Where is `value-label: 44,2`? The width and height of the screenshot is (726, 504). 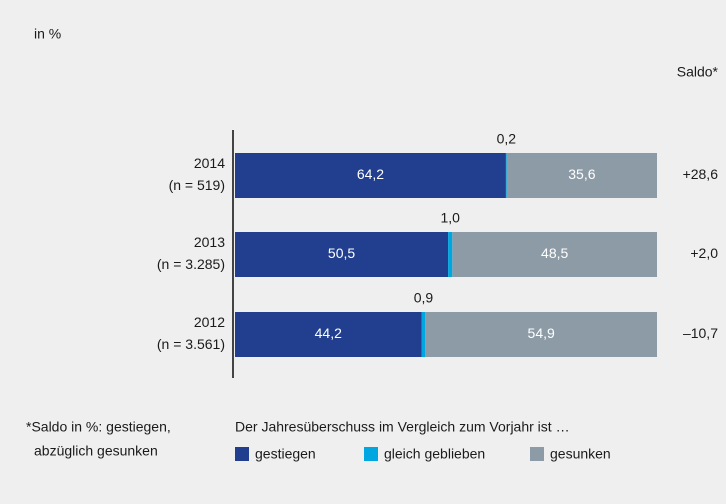 value-label: 44,2 is located at coordinates (328, 333).